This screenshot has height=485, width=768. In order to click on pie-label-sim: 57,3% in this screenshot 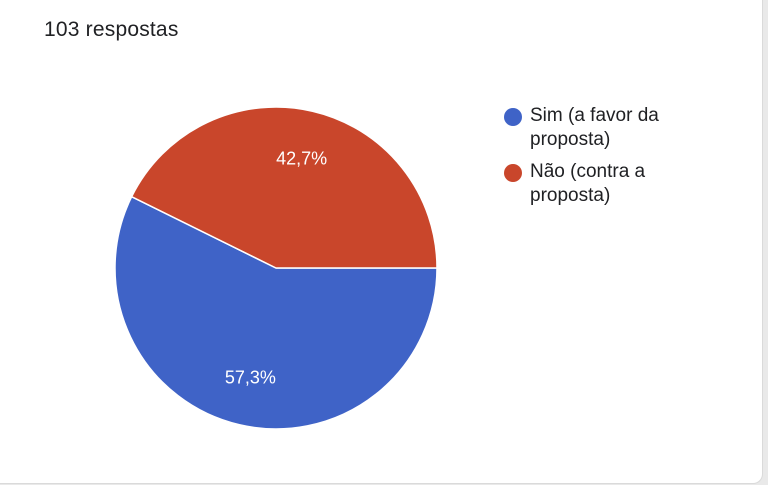, I will do `click(250, 378)`.